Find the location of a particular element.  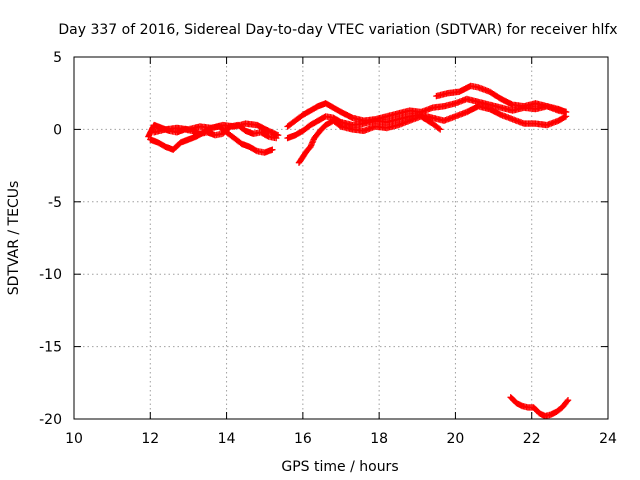

x-tick-label: 20 is located at coordinates (456, 439).